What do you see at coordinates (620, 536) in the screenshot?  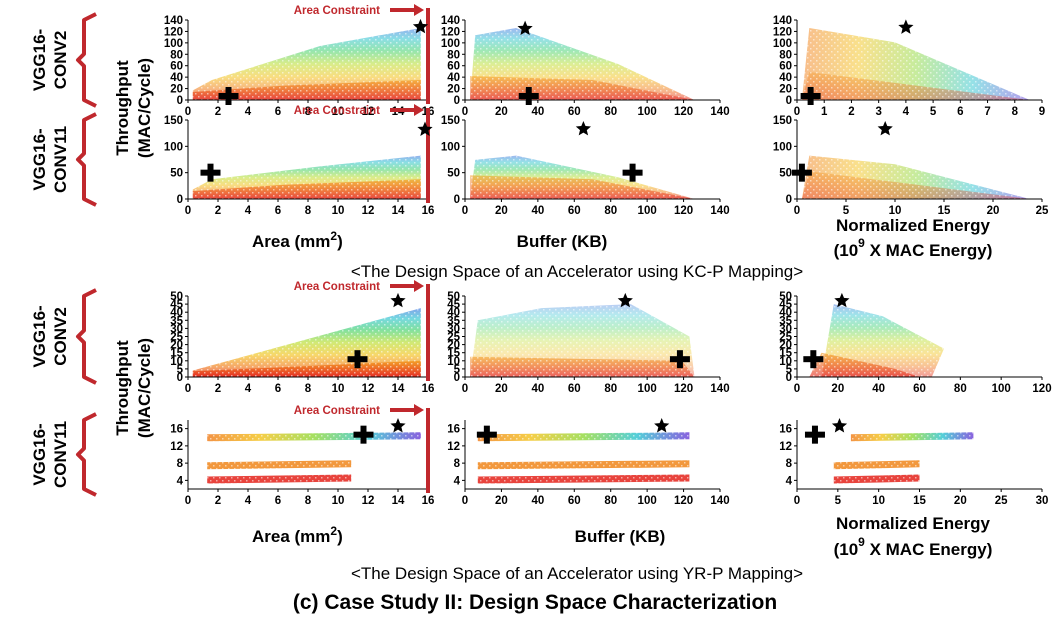 I see `x-label-buffer-yr: Buffer (KB)` at bounding box center [620, 536].